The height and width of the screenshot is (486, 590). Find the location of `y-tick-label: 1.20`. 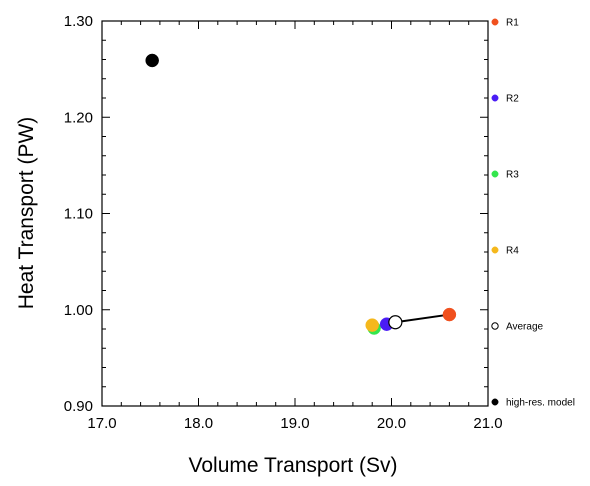

y-tick-label: 1.20 is located at coordinates (78, 117).